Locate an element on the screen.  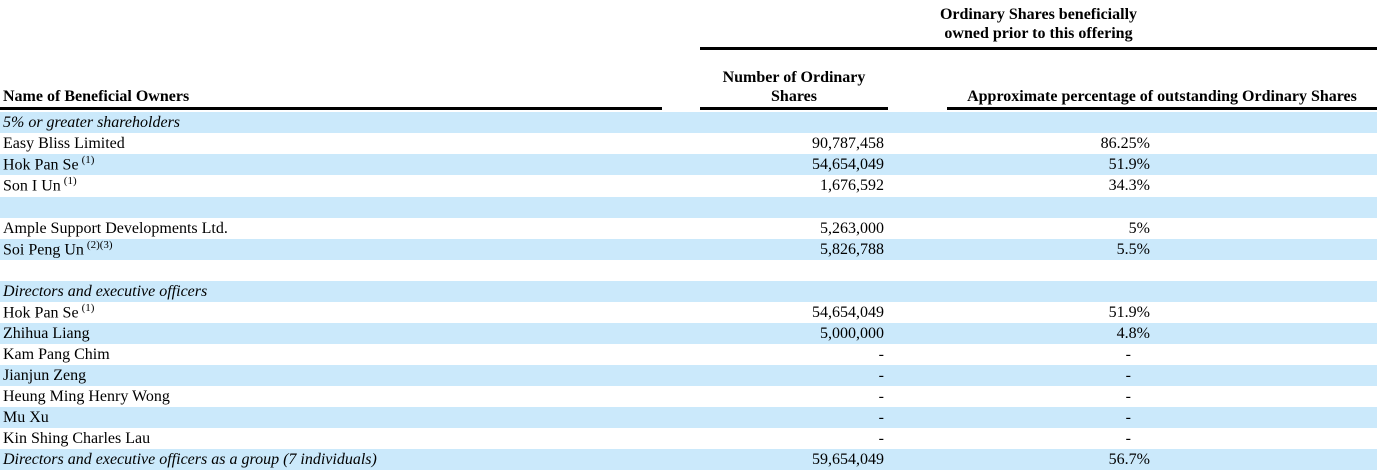
shares-value: 1,676,592 is located at coordinates (852, 186).